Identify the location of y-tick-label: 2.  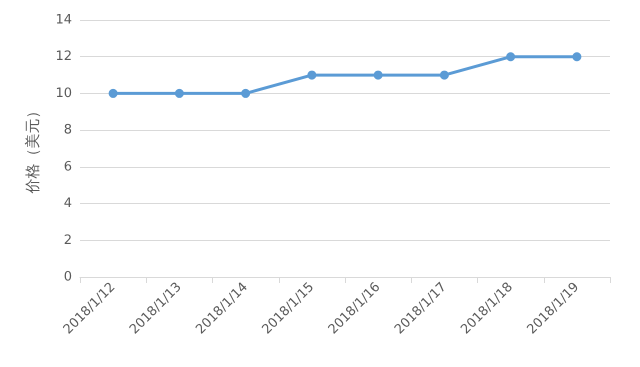
(68, 240).